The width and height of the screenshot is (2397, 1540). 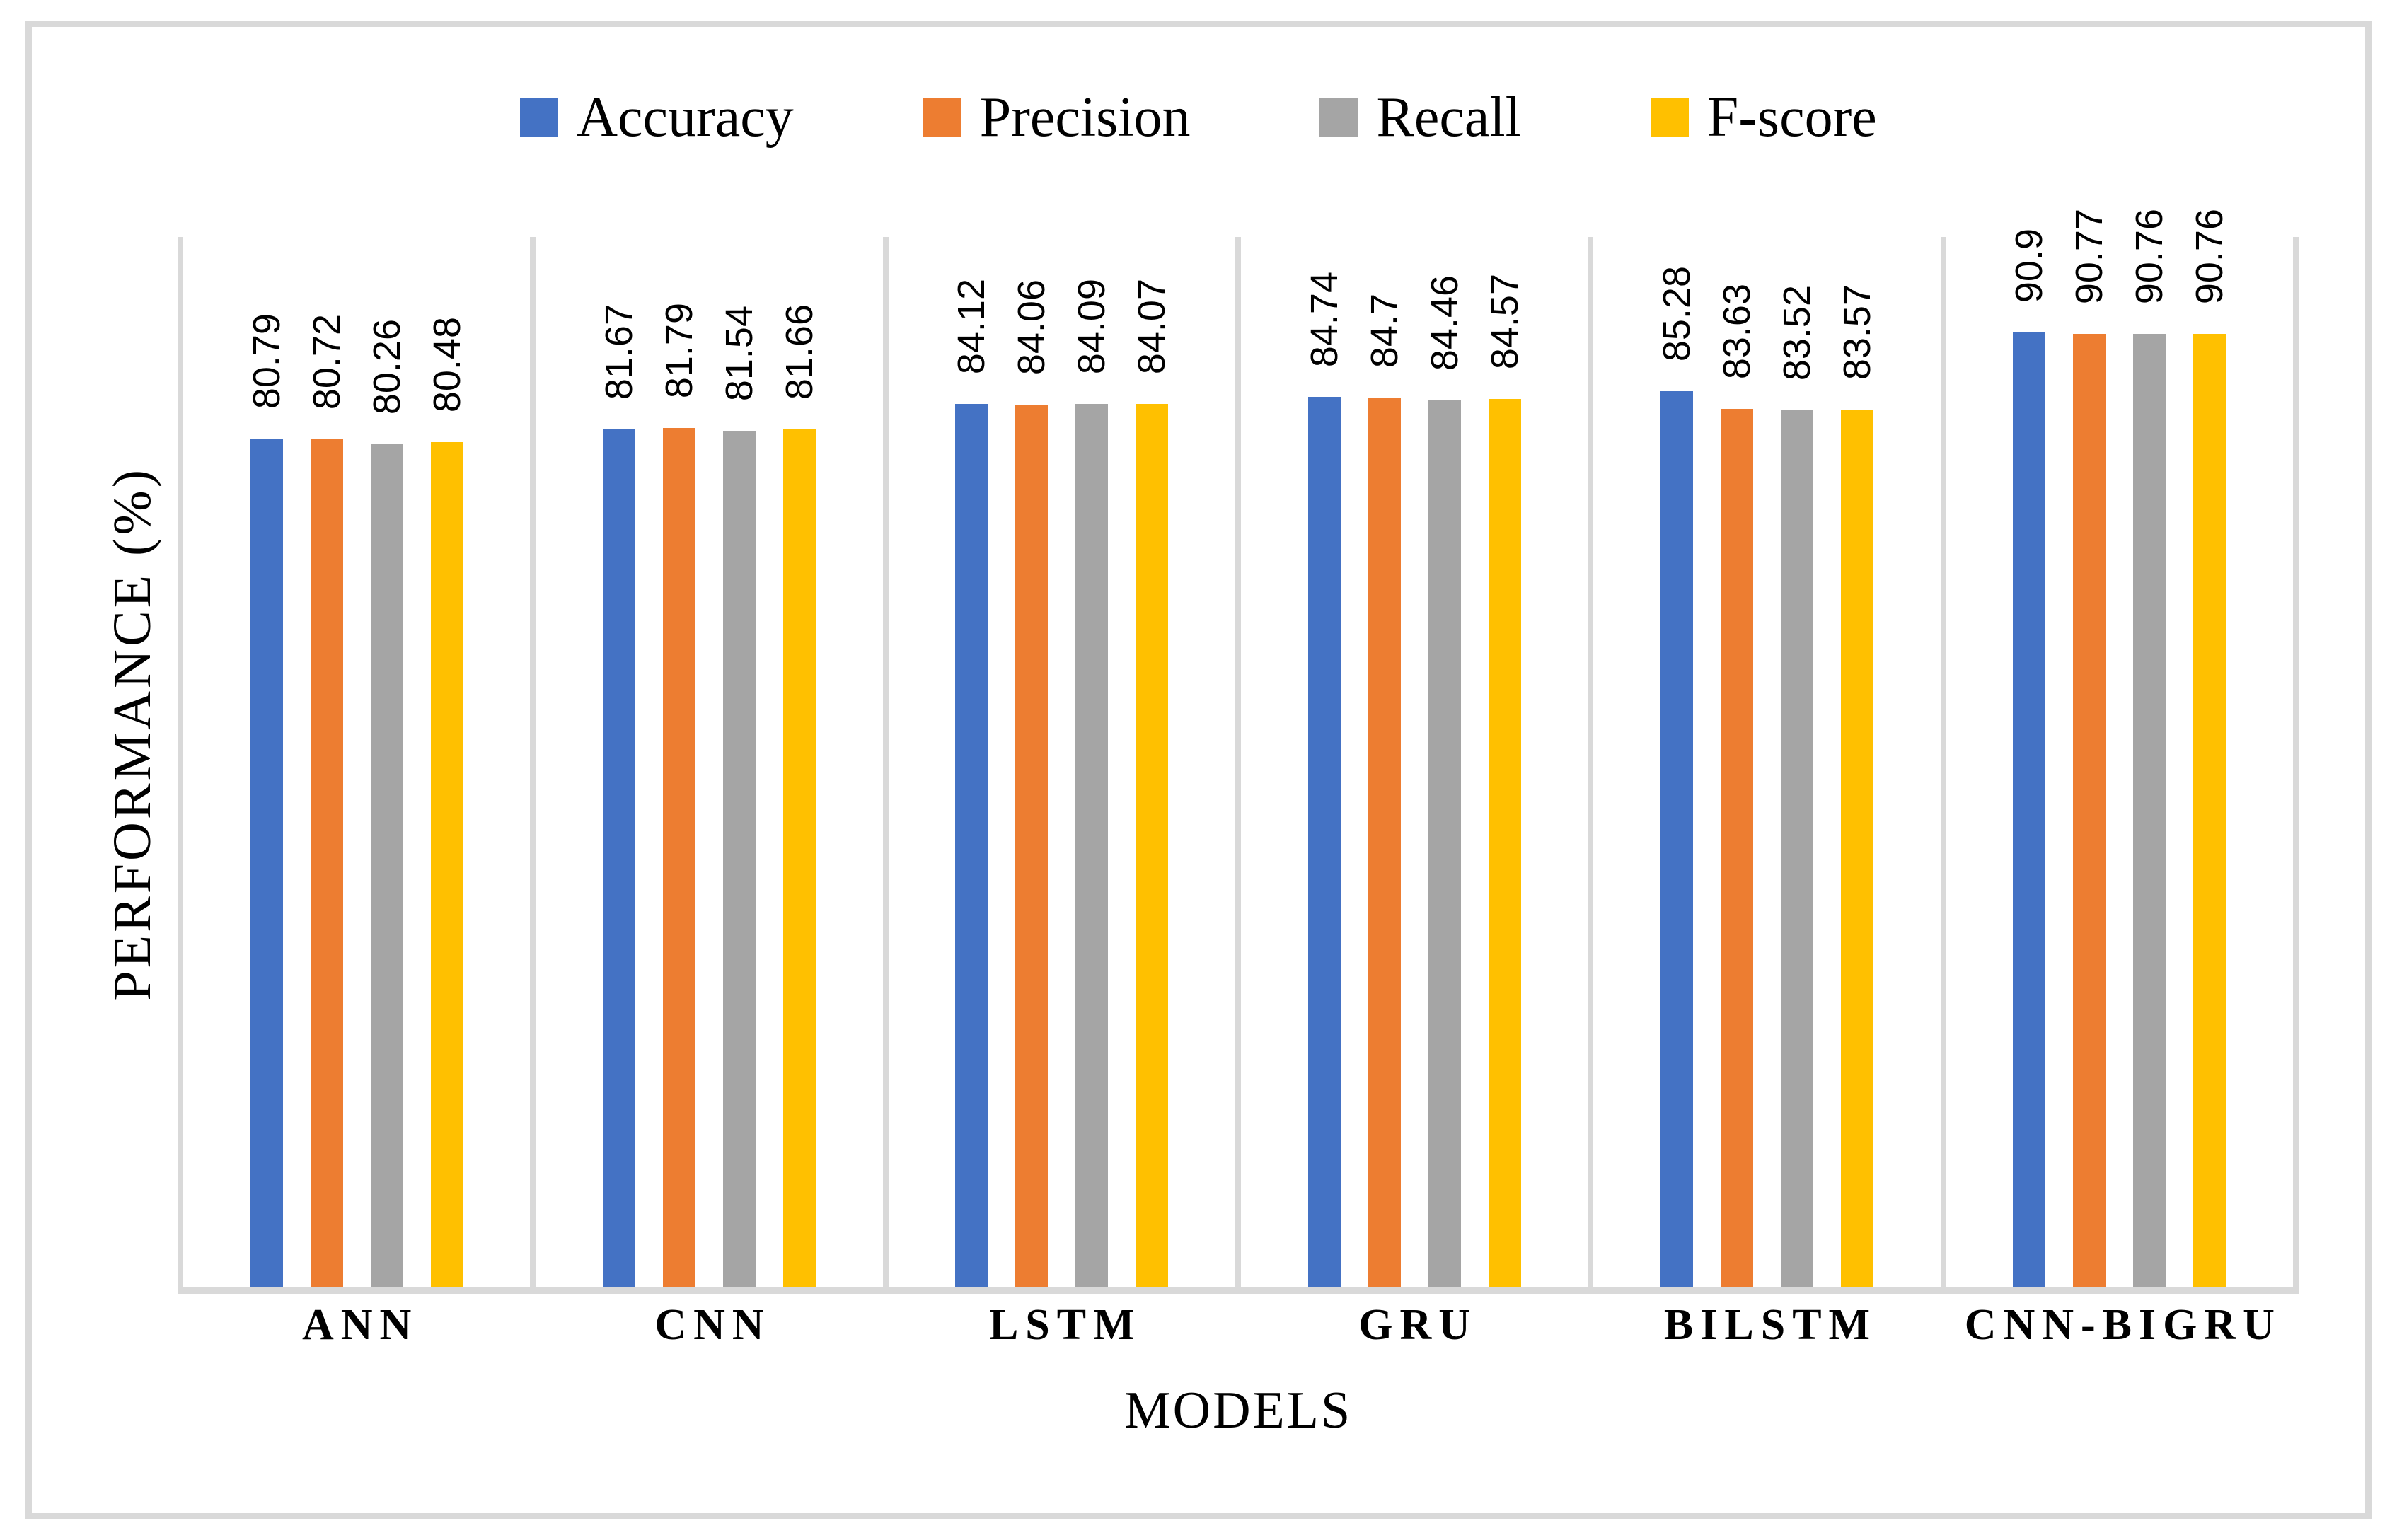 What do you see at coordinates (1737, 848) in the screenshot?
I see `bar-precision-bilstm` at bounding box center [1737, 848].